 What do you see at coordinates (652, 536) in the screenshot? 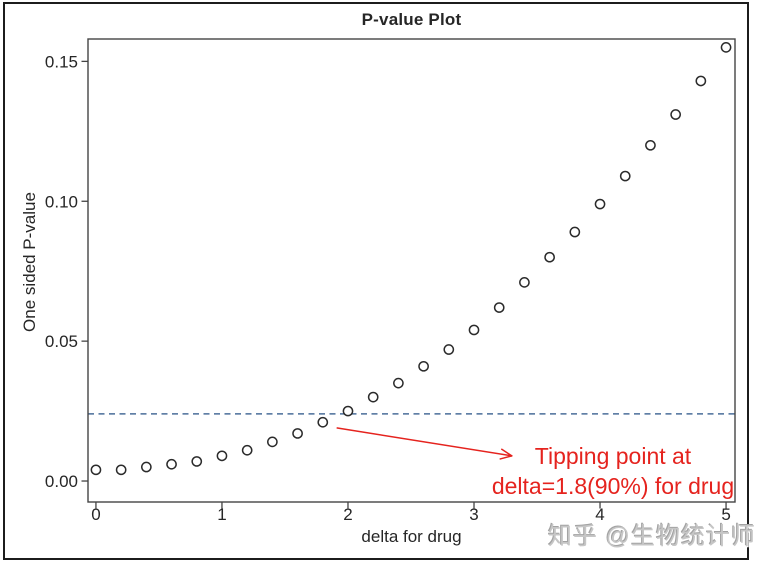
I see `watermark: 知乎 @生物统计师` at bounding box center [652, 536].